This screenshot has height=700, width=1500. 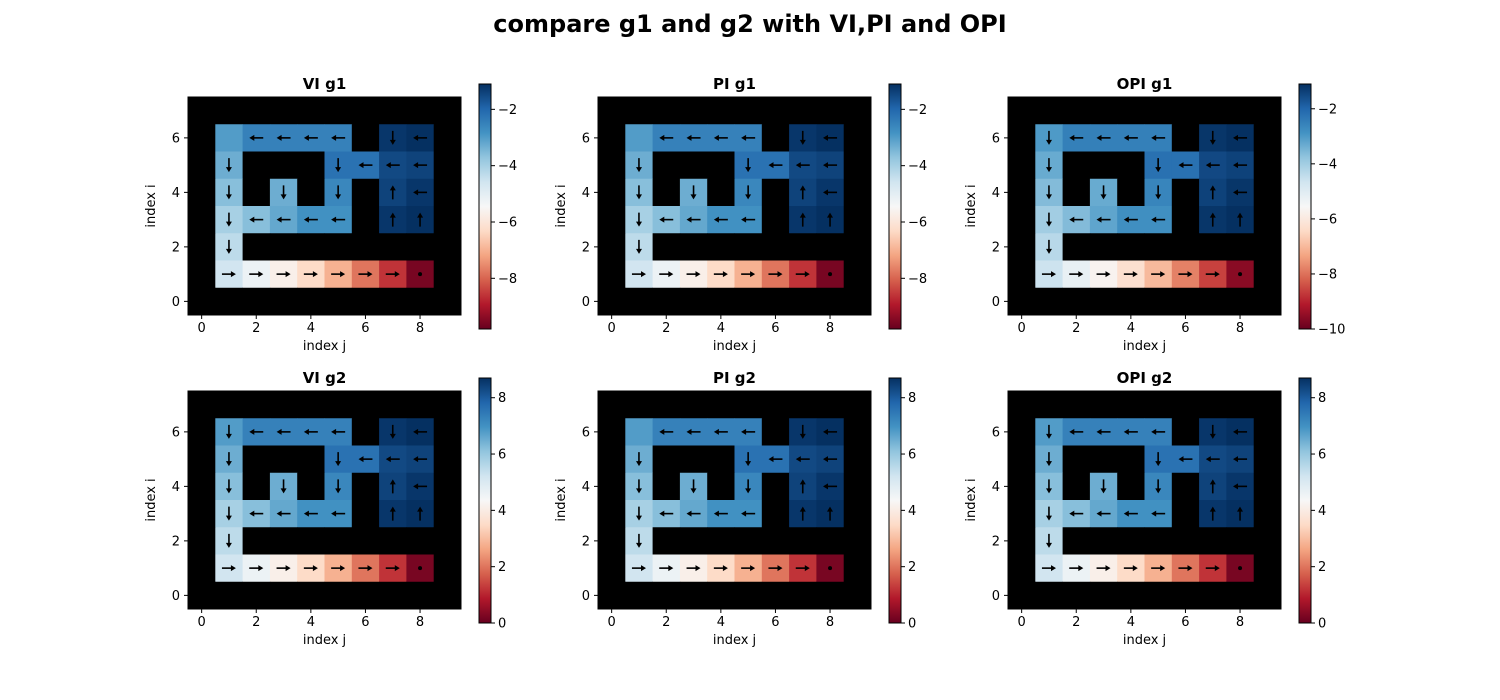 What do you see at coordinates (176, 302) in the screenshot?
I see `y-tick-label: 0` at bounding box center [176, 302].